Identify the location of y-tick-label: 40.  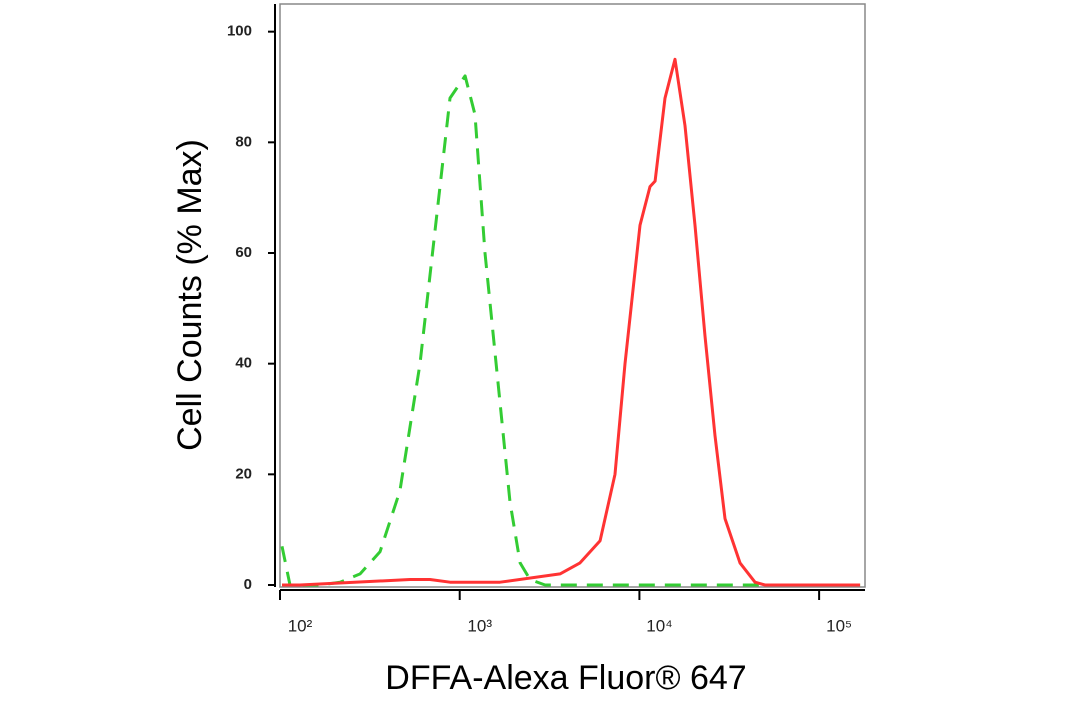
(243, 363).